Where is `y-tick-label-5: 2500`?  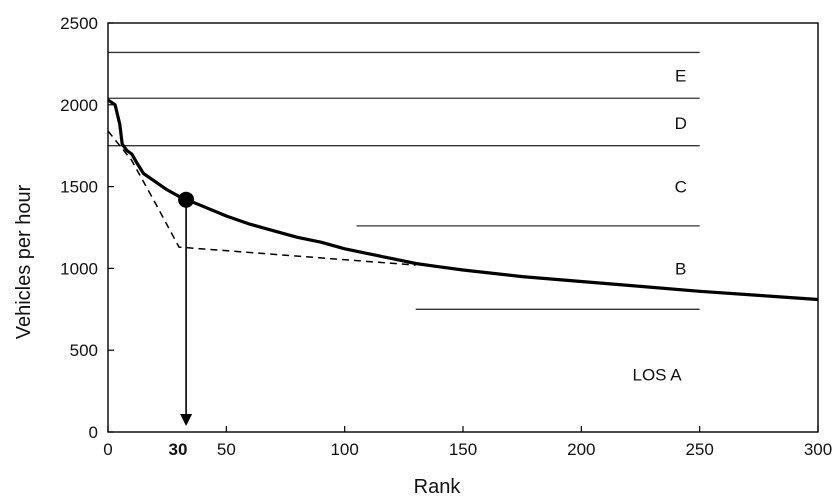
y-tick-label-5: 2500 is located at coordinates (79, 23).